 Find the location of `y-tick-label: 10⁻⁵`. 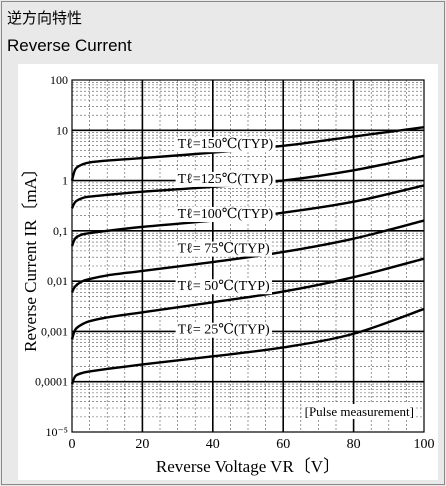

y-tick-label: 10⁻⁵ is located at coordinates (56, 432).